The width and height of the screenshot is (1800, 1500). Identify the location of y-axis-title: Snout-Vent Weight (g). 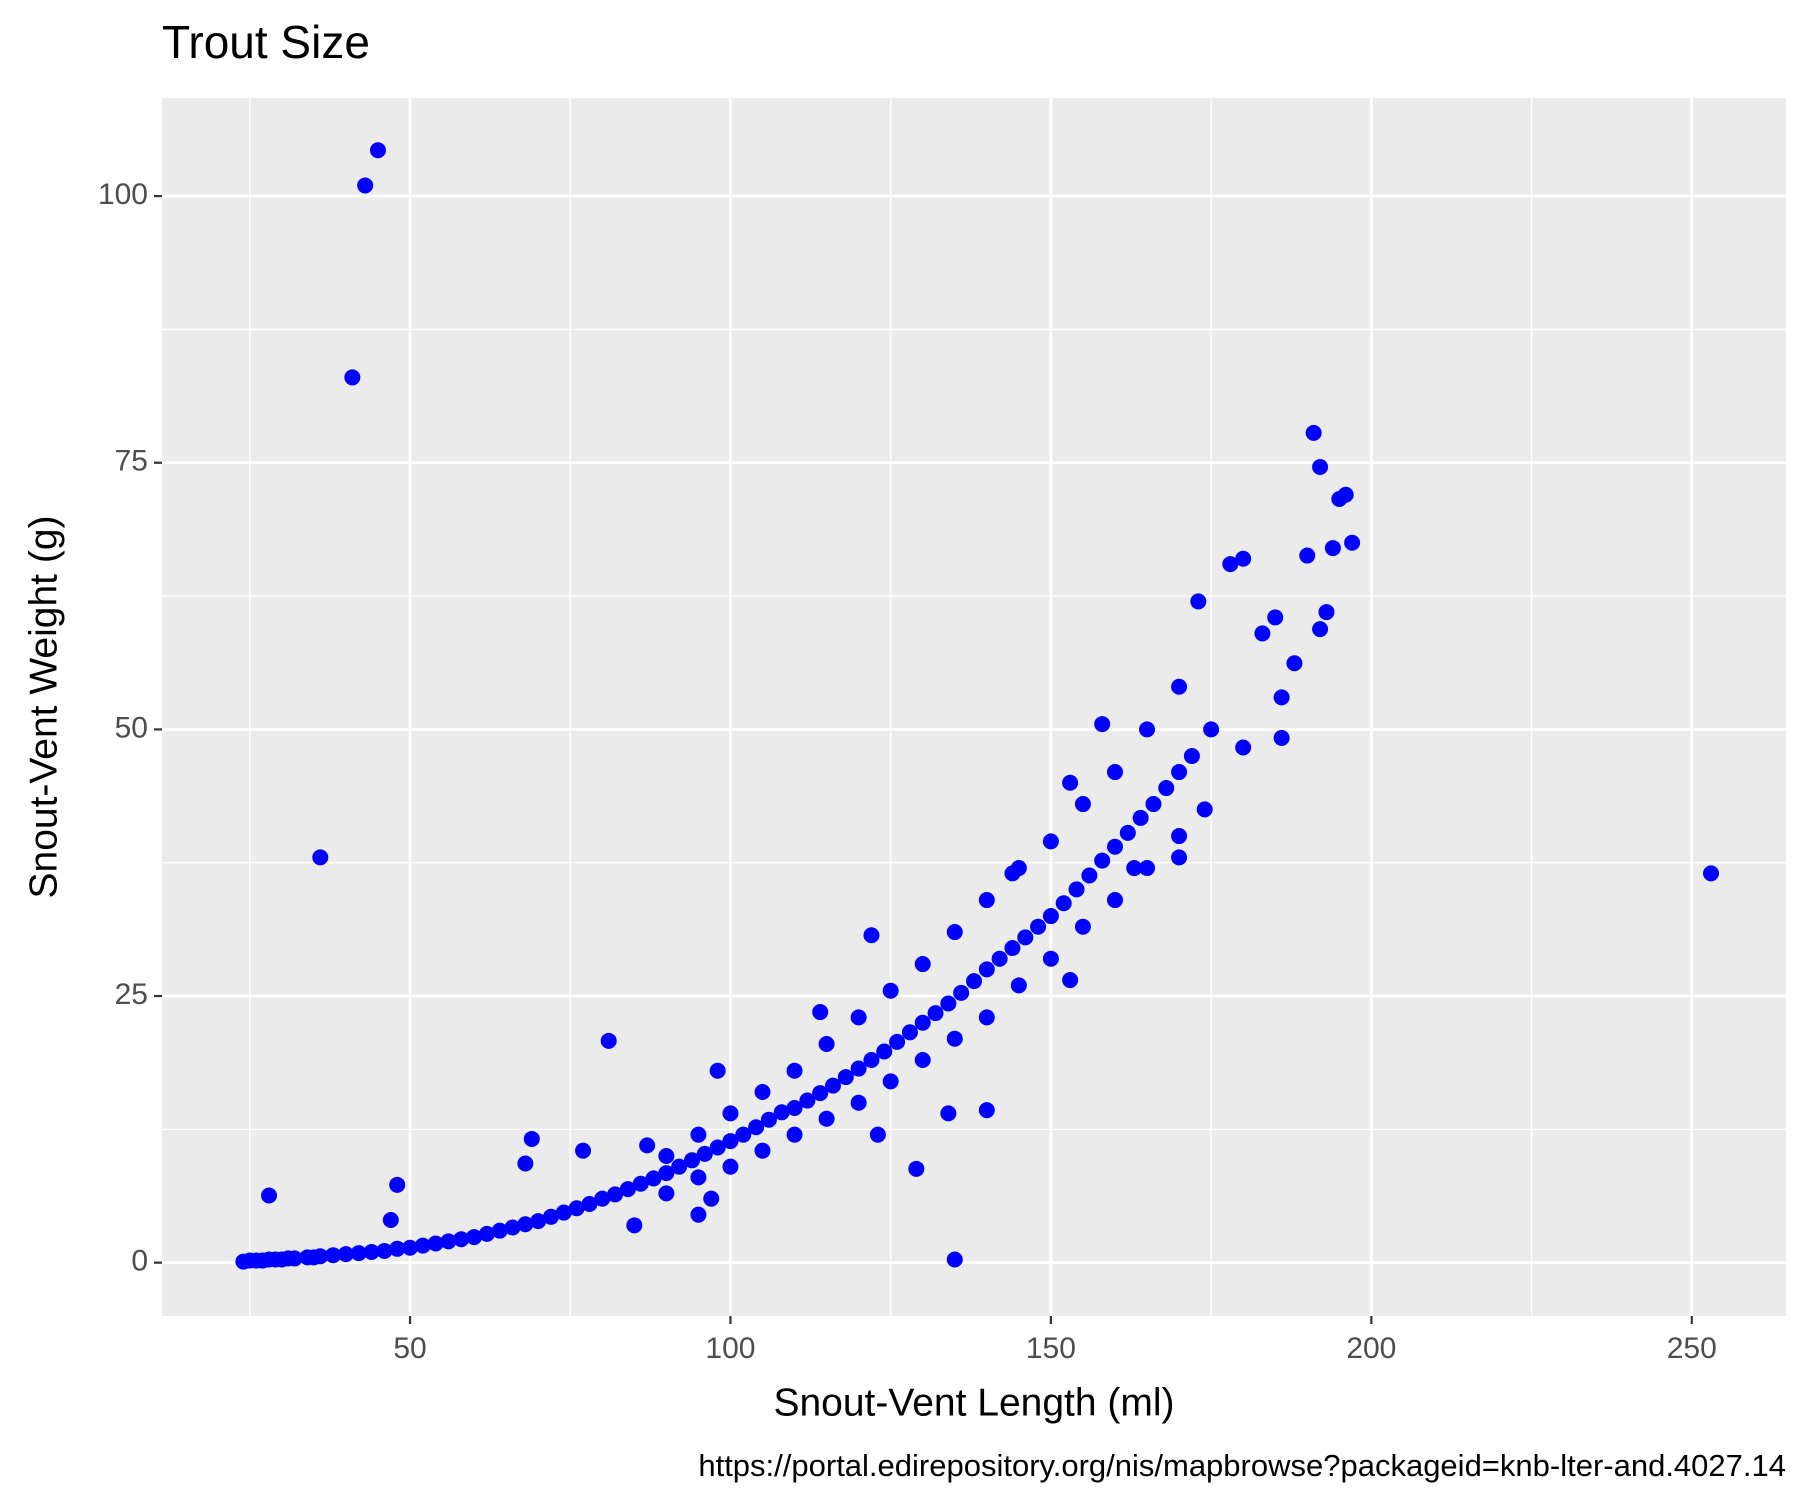
(43, 707).